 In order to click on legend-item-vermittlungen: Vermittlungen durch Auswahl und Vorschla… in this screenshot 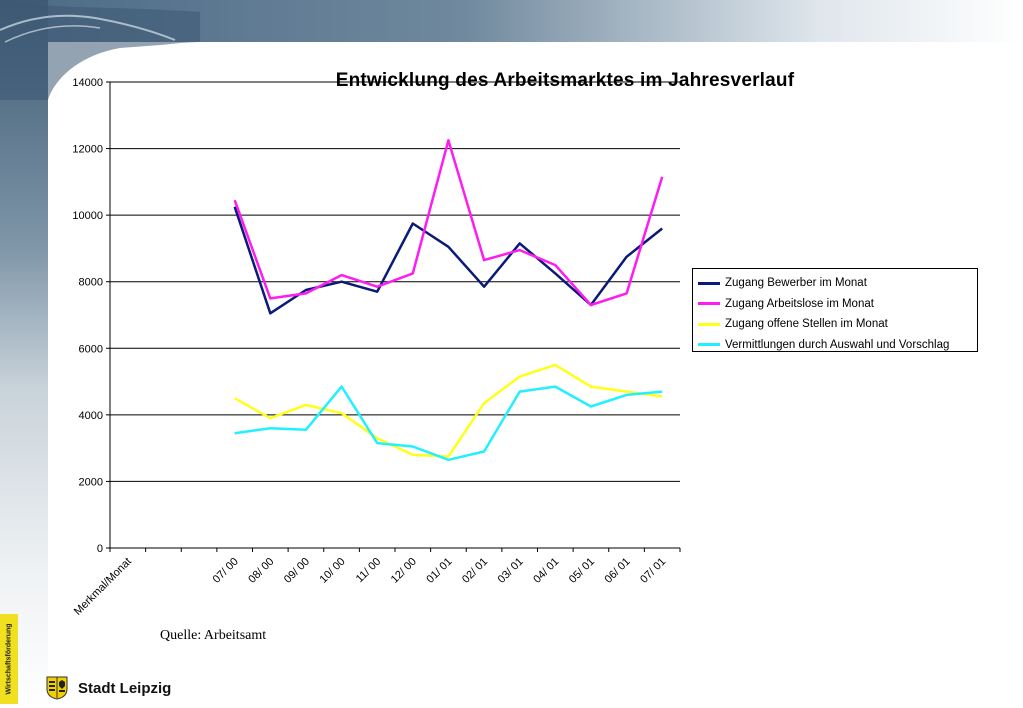, I will do `click(837, 345)`.